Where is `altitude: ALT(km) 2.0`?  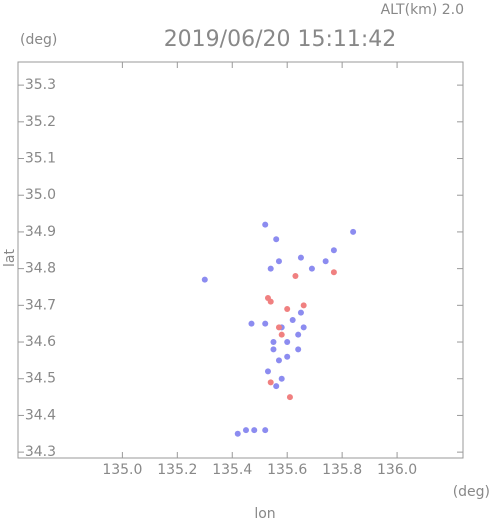 altitude: ALT(km) 2.0 is located at coordinates (422, 10).